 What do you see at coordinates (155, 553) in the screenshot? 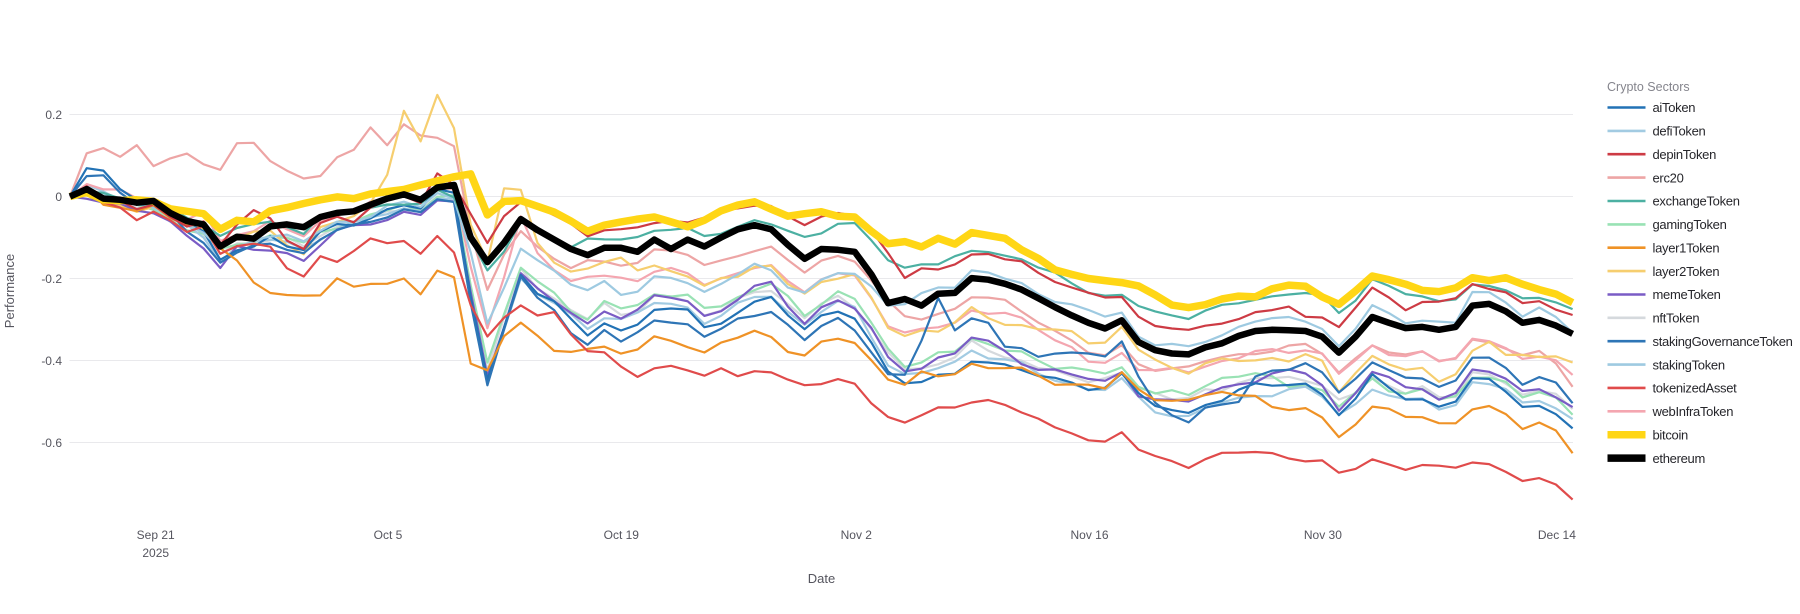
I see `svg-text: 2025` at bounding box center [155, 553].